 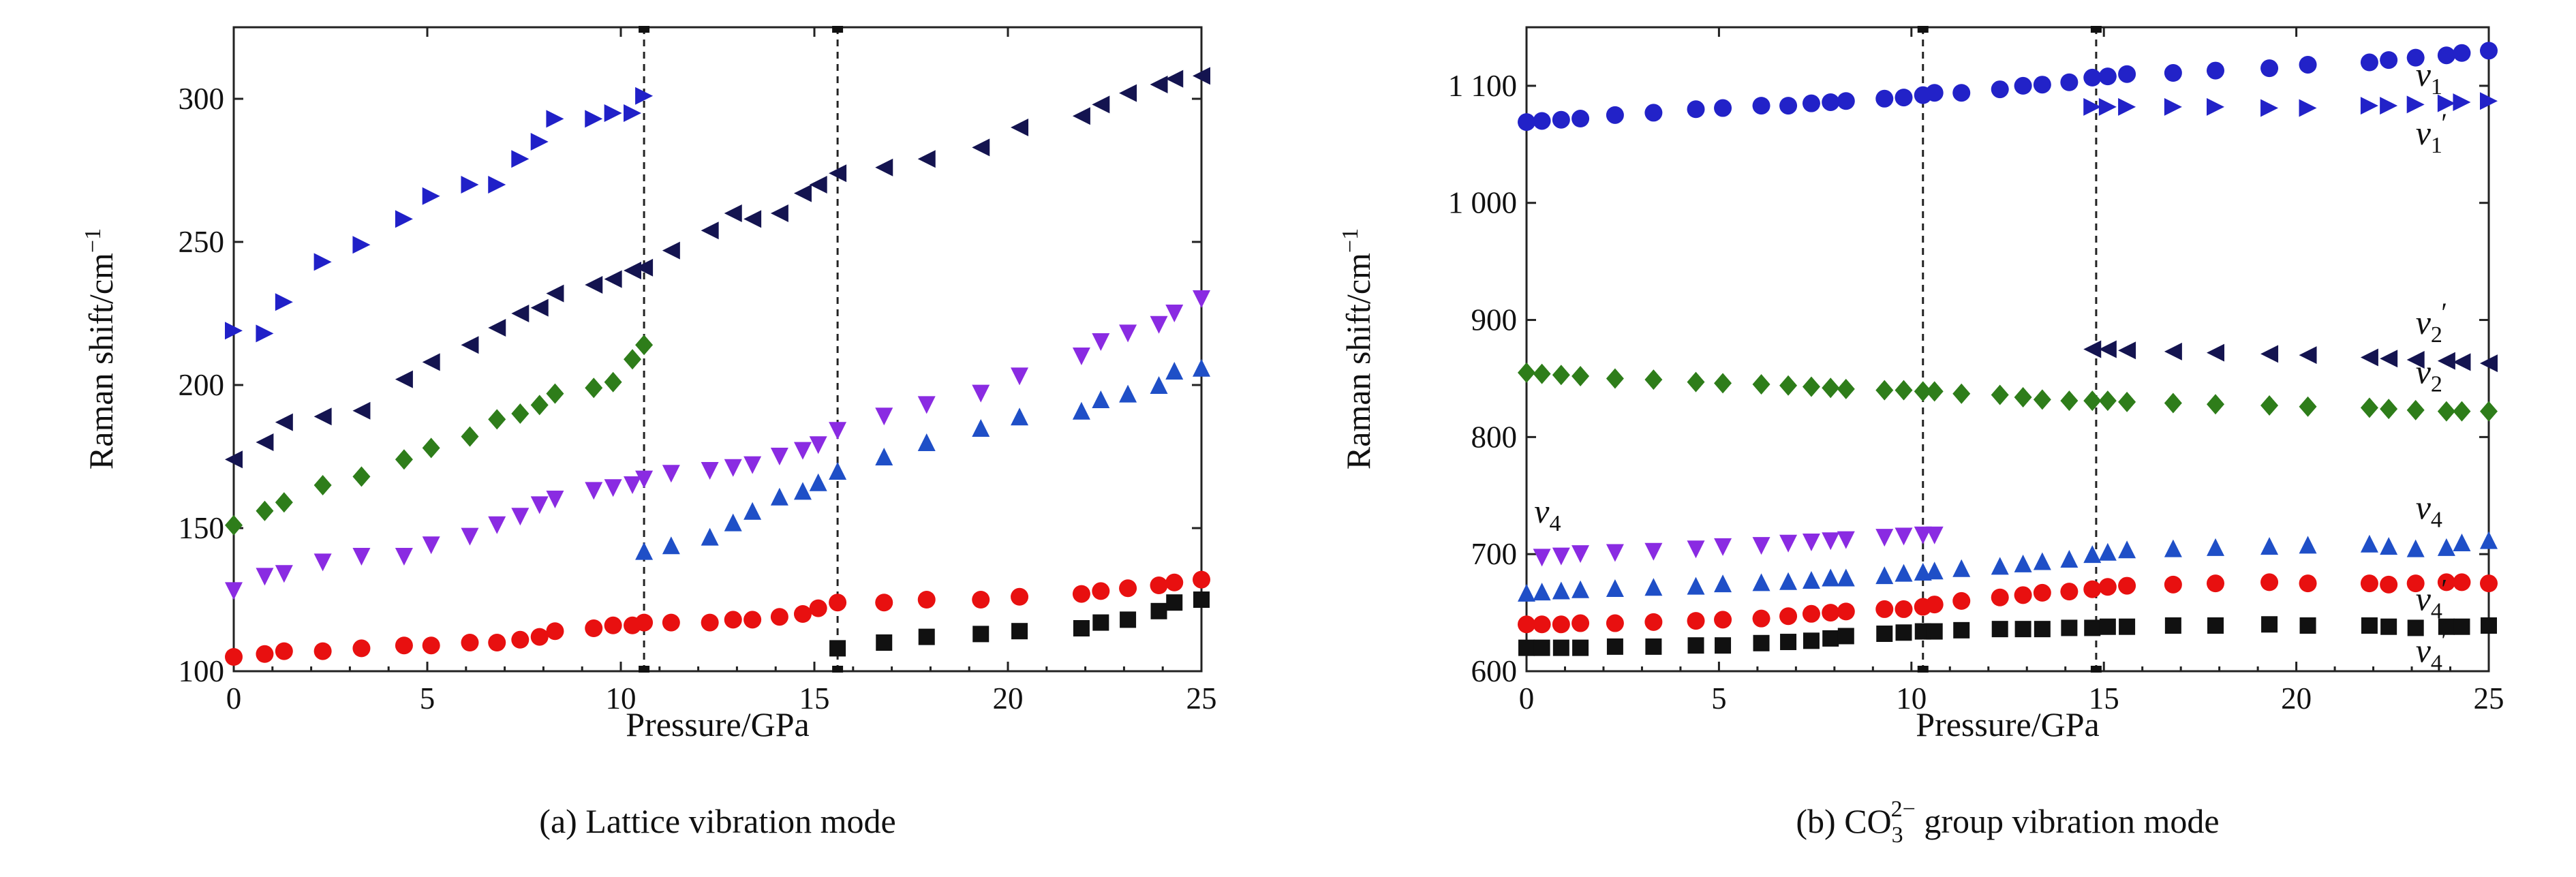 What do you see at coordinates (202, 528) in the screenshot?
I see `y-tick-label: 150` at bounding box center [202, 528].